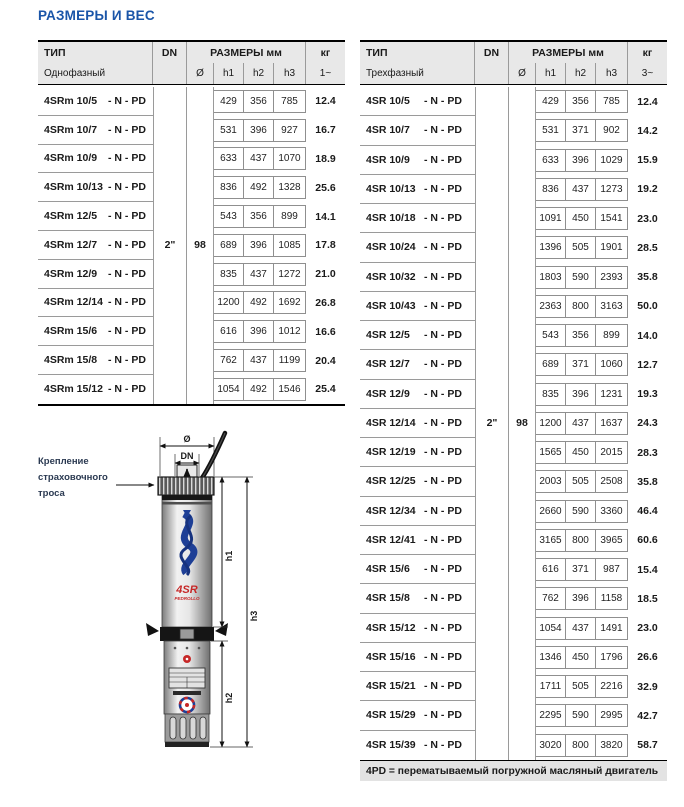 The image size is (684, 807). What do you see at coordinates (193, 728) in the screenshot?
I see `rib` at bounding box center [193, 728].